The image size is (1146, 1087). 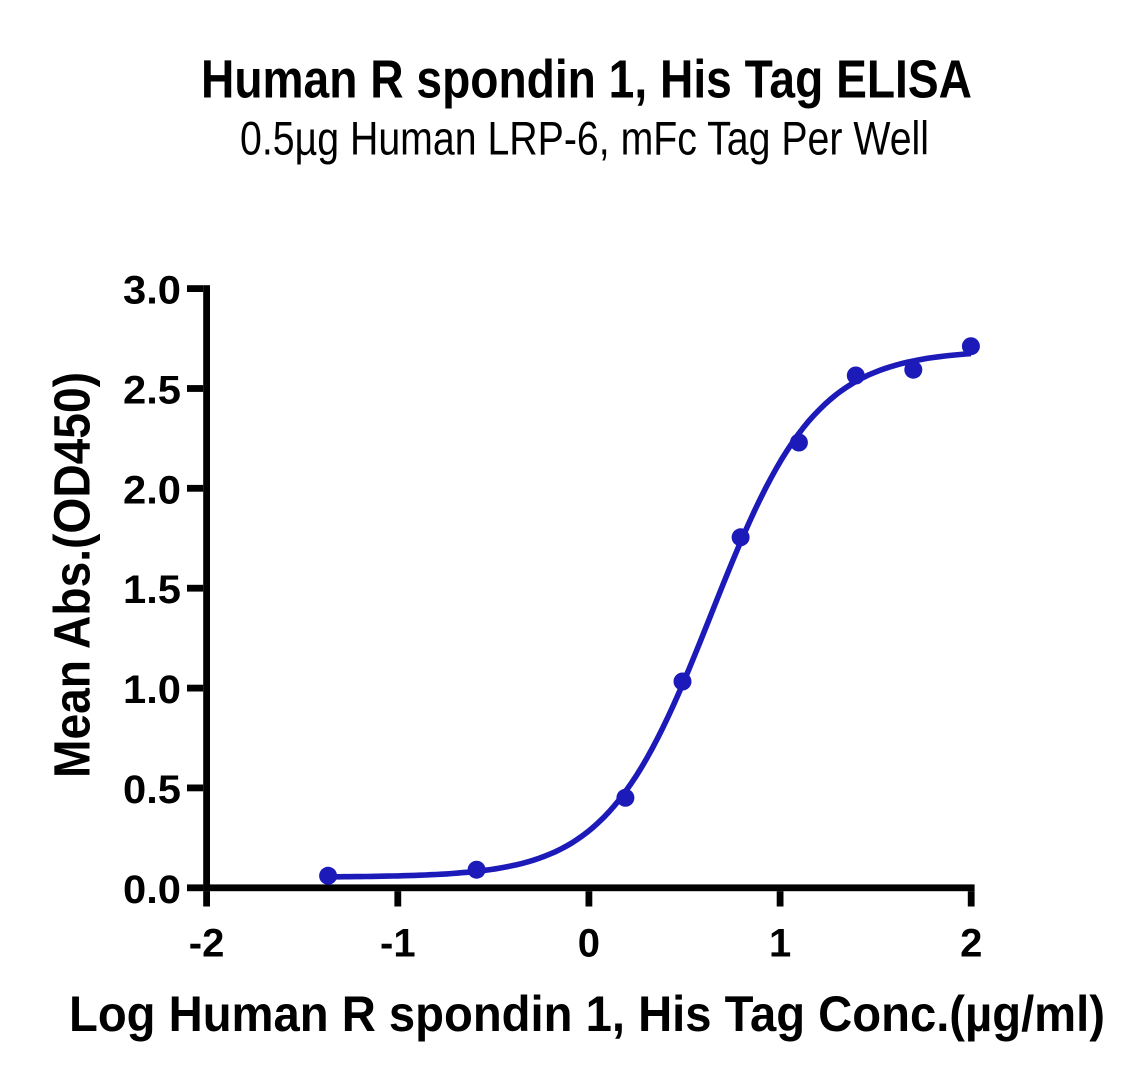 I want to click on svg-text: 1.0, so click(x=152, y=690).